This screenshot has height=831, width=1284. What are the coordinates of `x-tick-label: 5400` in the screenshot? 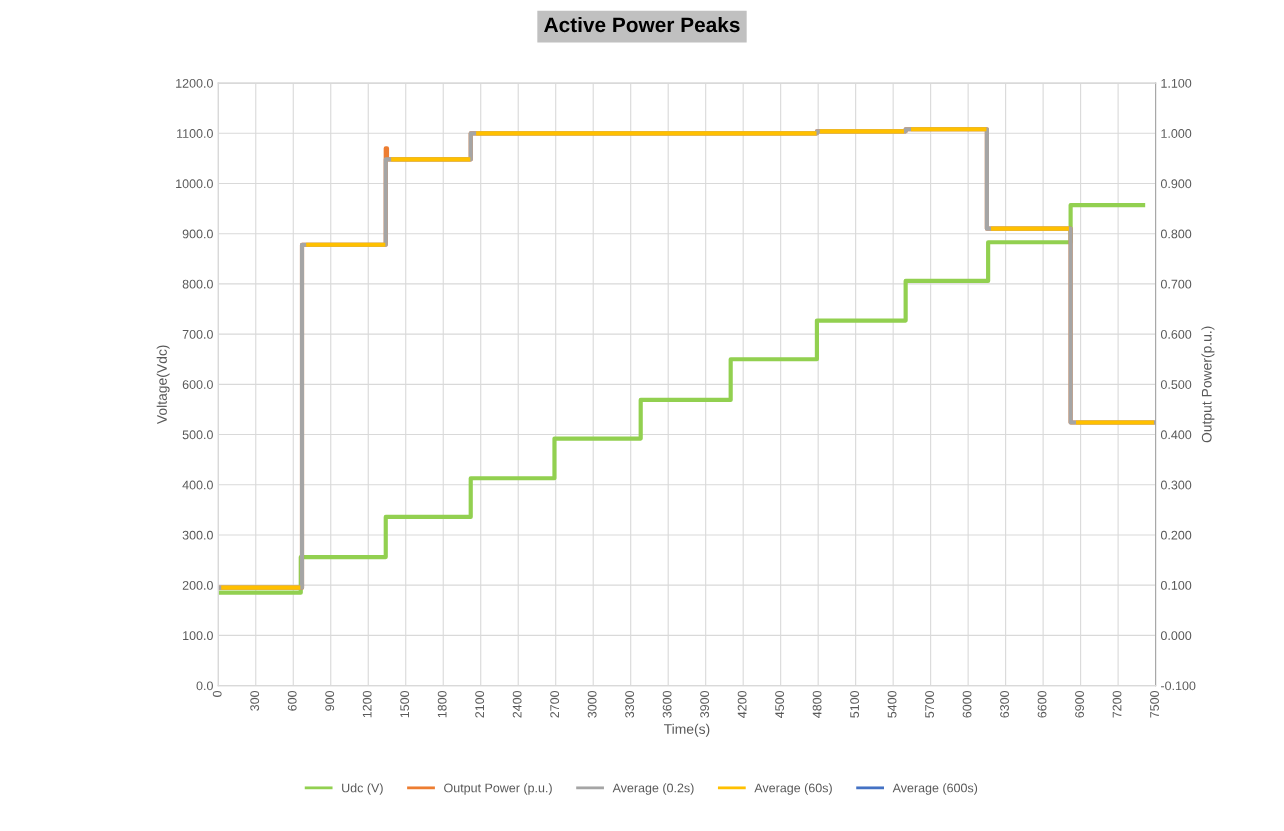 It's located at (892, 704).